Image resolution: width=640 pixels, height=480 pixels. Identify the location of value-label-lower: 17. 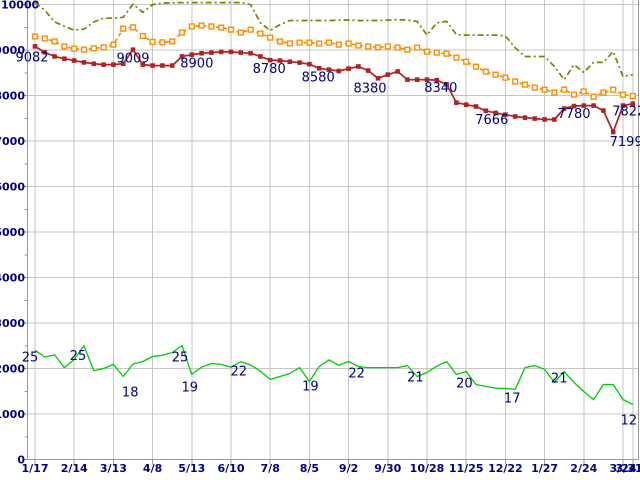
(512, 398).